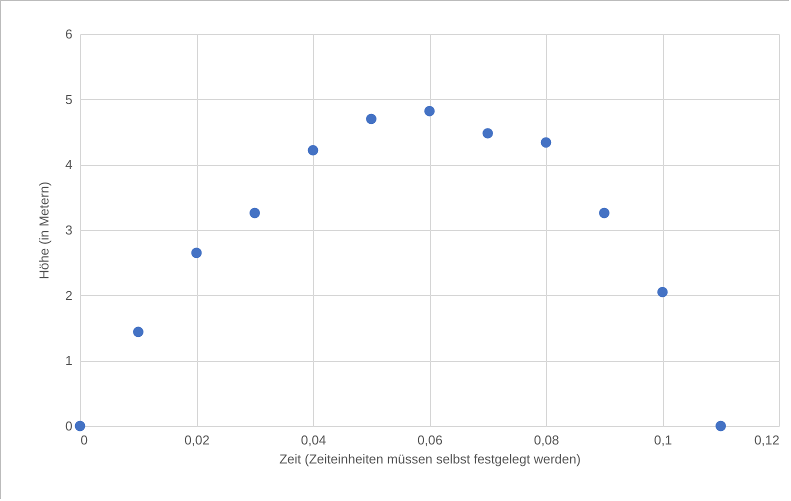  I want to click on x-tick-label: 0,04, so click(313, 440).